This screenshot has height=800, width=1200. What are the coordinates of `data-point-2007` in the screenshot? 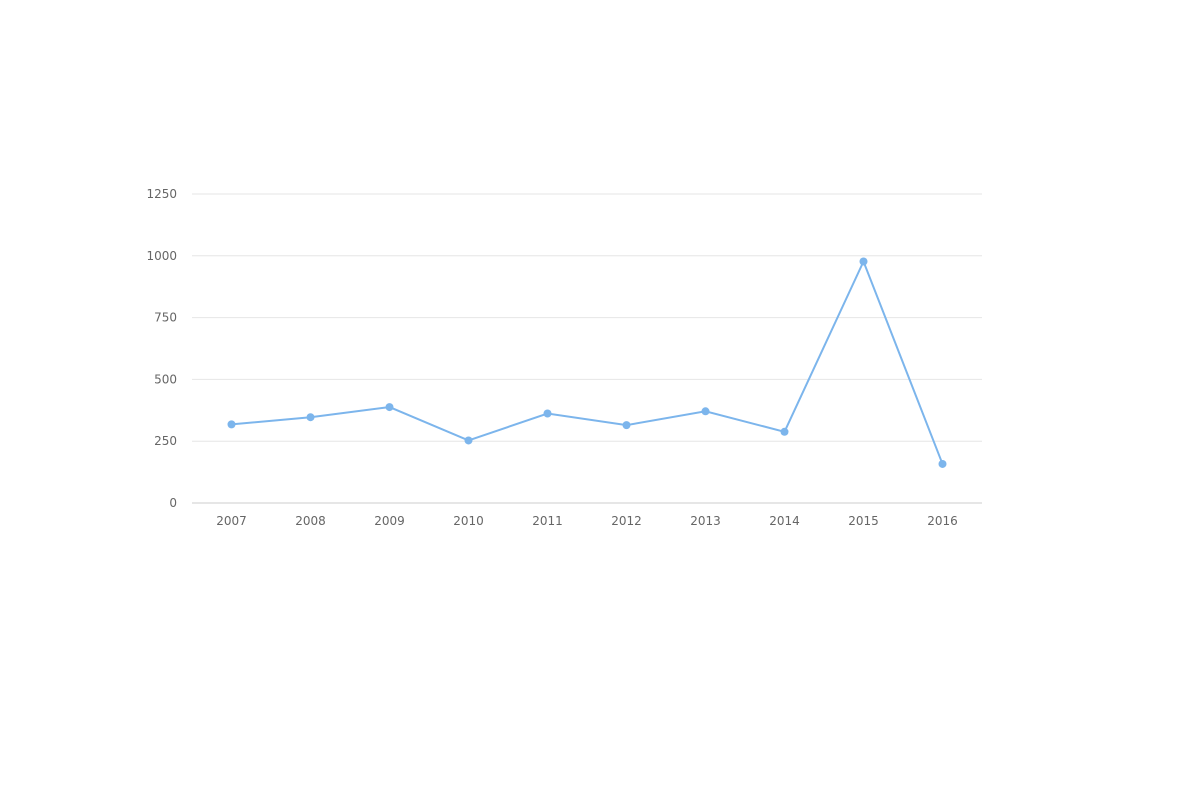 It's located at (231, 424).